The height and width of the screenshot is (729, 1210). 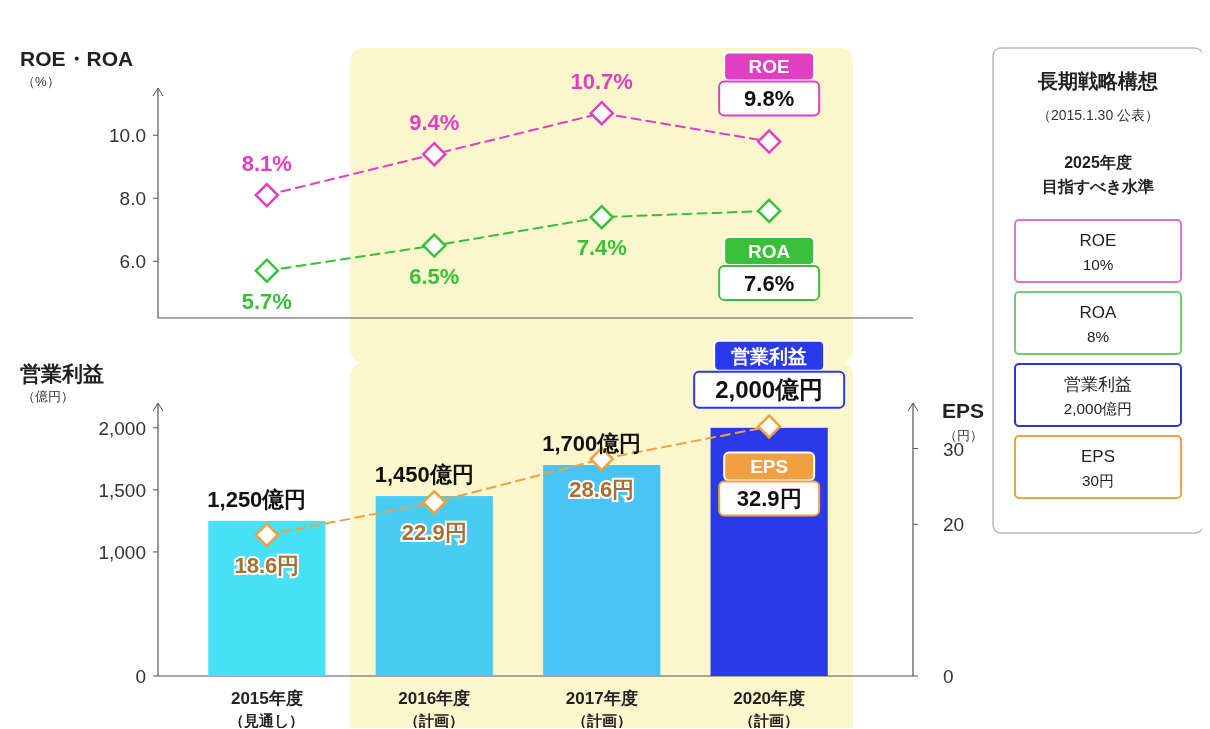 What do you see at coordinates (266, 164) in the screenshot?
I see `data-label: 8.1%` at bounding box center [266, 164].